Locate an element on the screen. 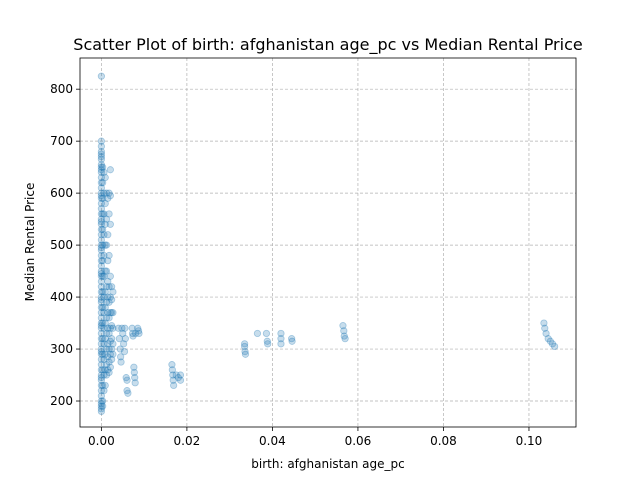 This screenshot has width=640, height=480. y-tick-label: 700 is located at coordinates (61, 141).